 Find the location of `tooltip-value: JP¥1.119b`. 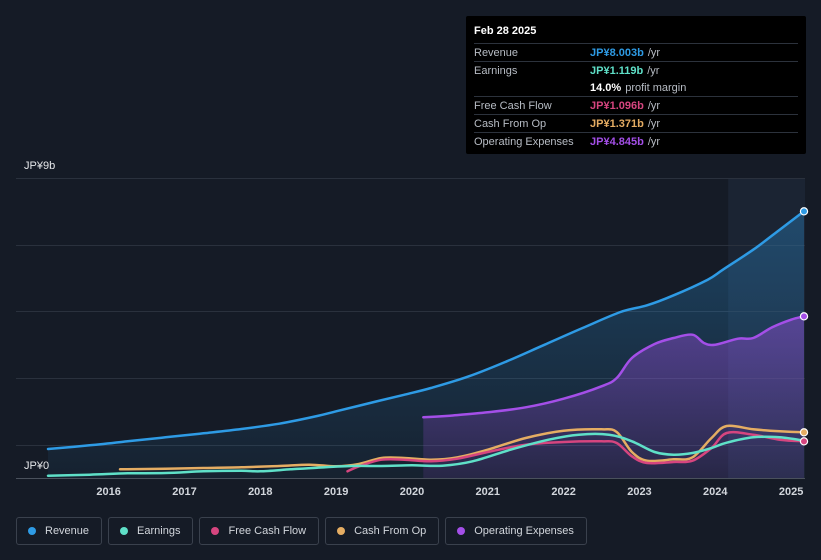

tooltip-value: JP¥1.119b is located at coordinates (617, 70).